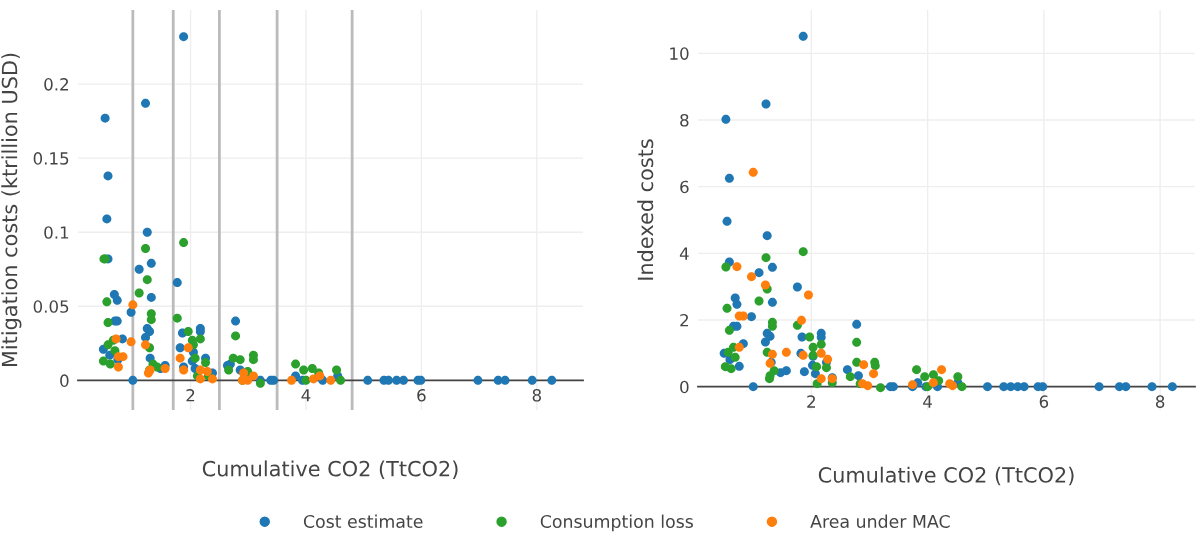 This screenshot has width=1198, height=547. Describe the element at coordinates (645, 209) in the screenshot. I see `y-axis-title: Indexed costs` at that location.